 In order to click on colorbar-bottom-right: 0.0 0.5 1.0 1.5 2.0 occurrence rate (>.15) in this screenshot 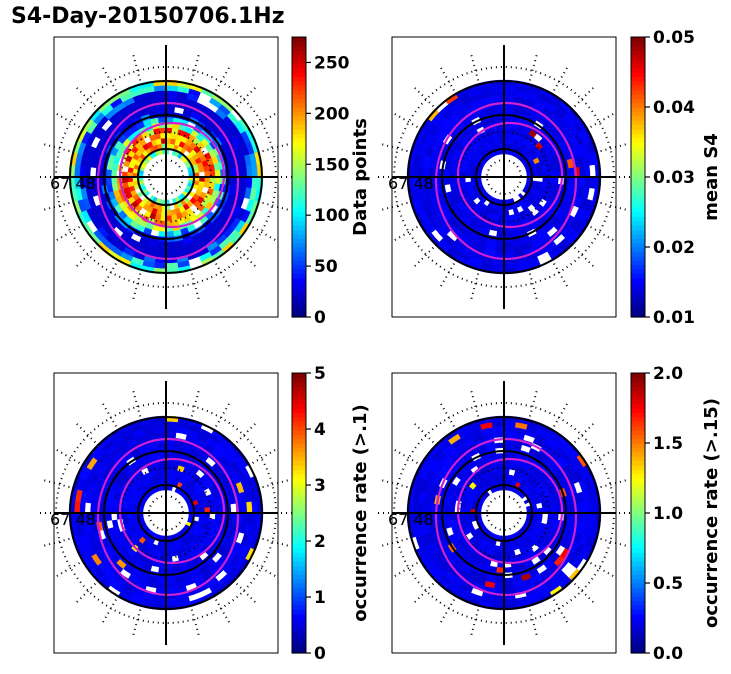, I will do `click(676, 514)`.